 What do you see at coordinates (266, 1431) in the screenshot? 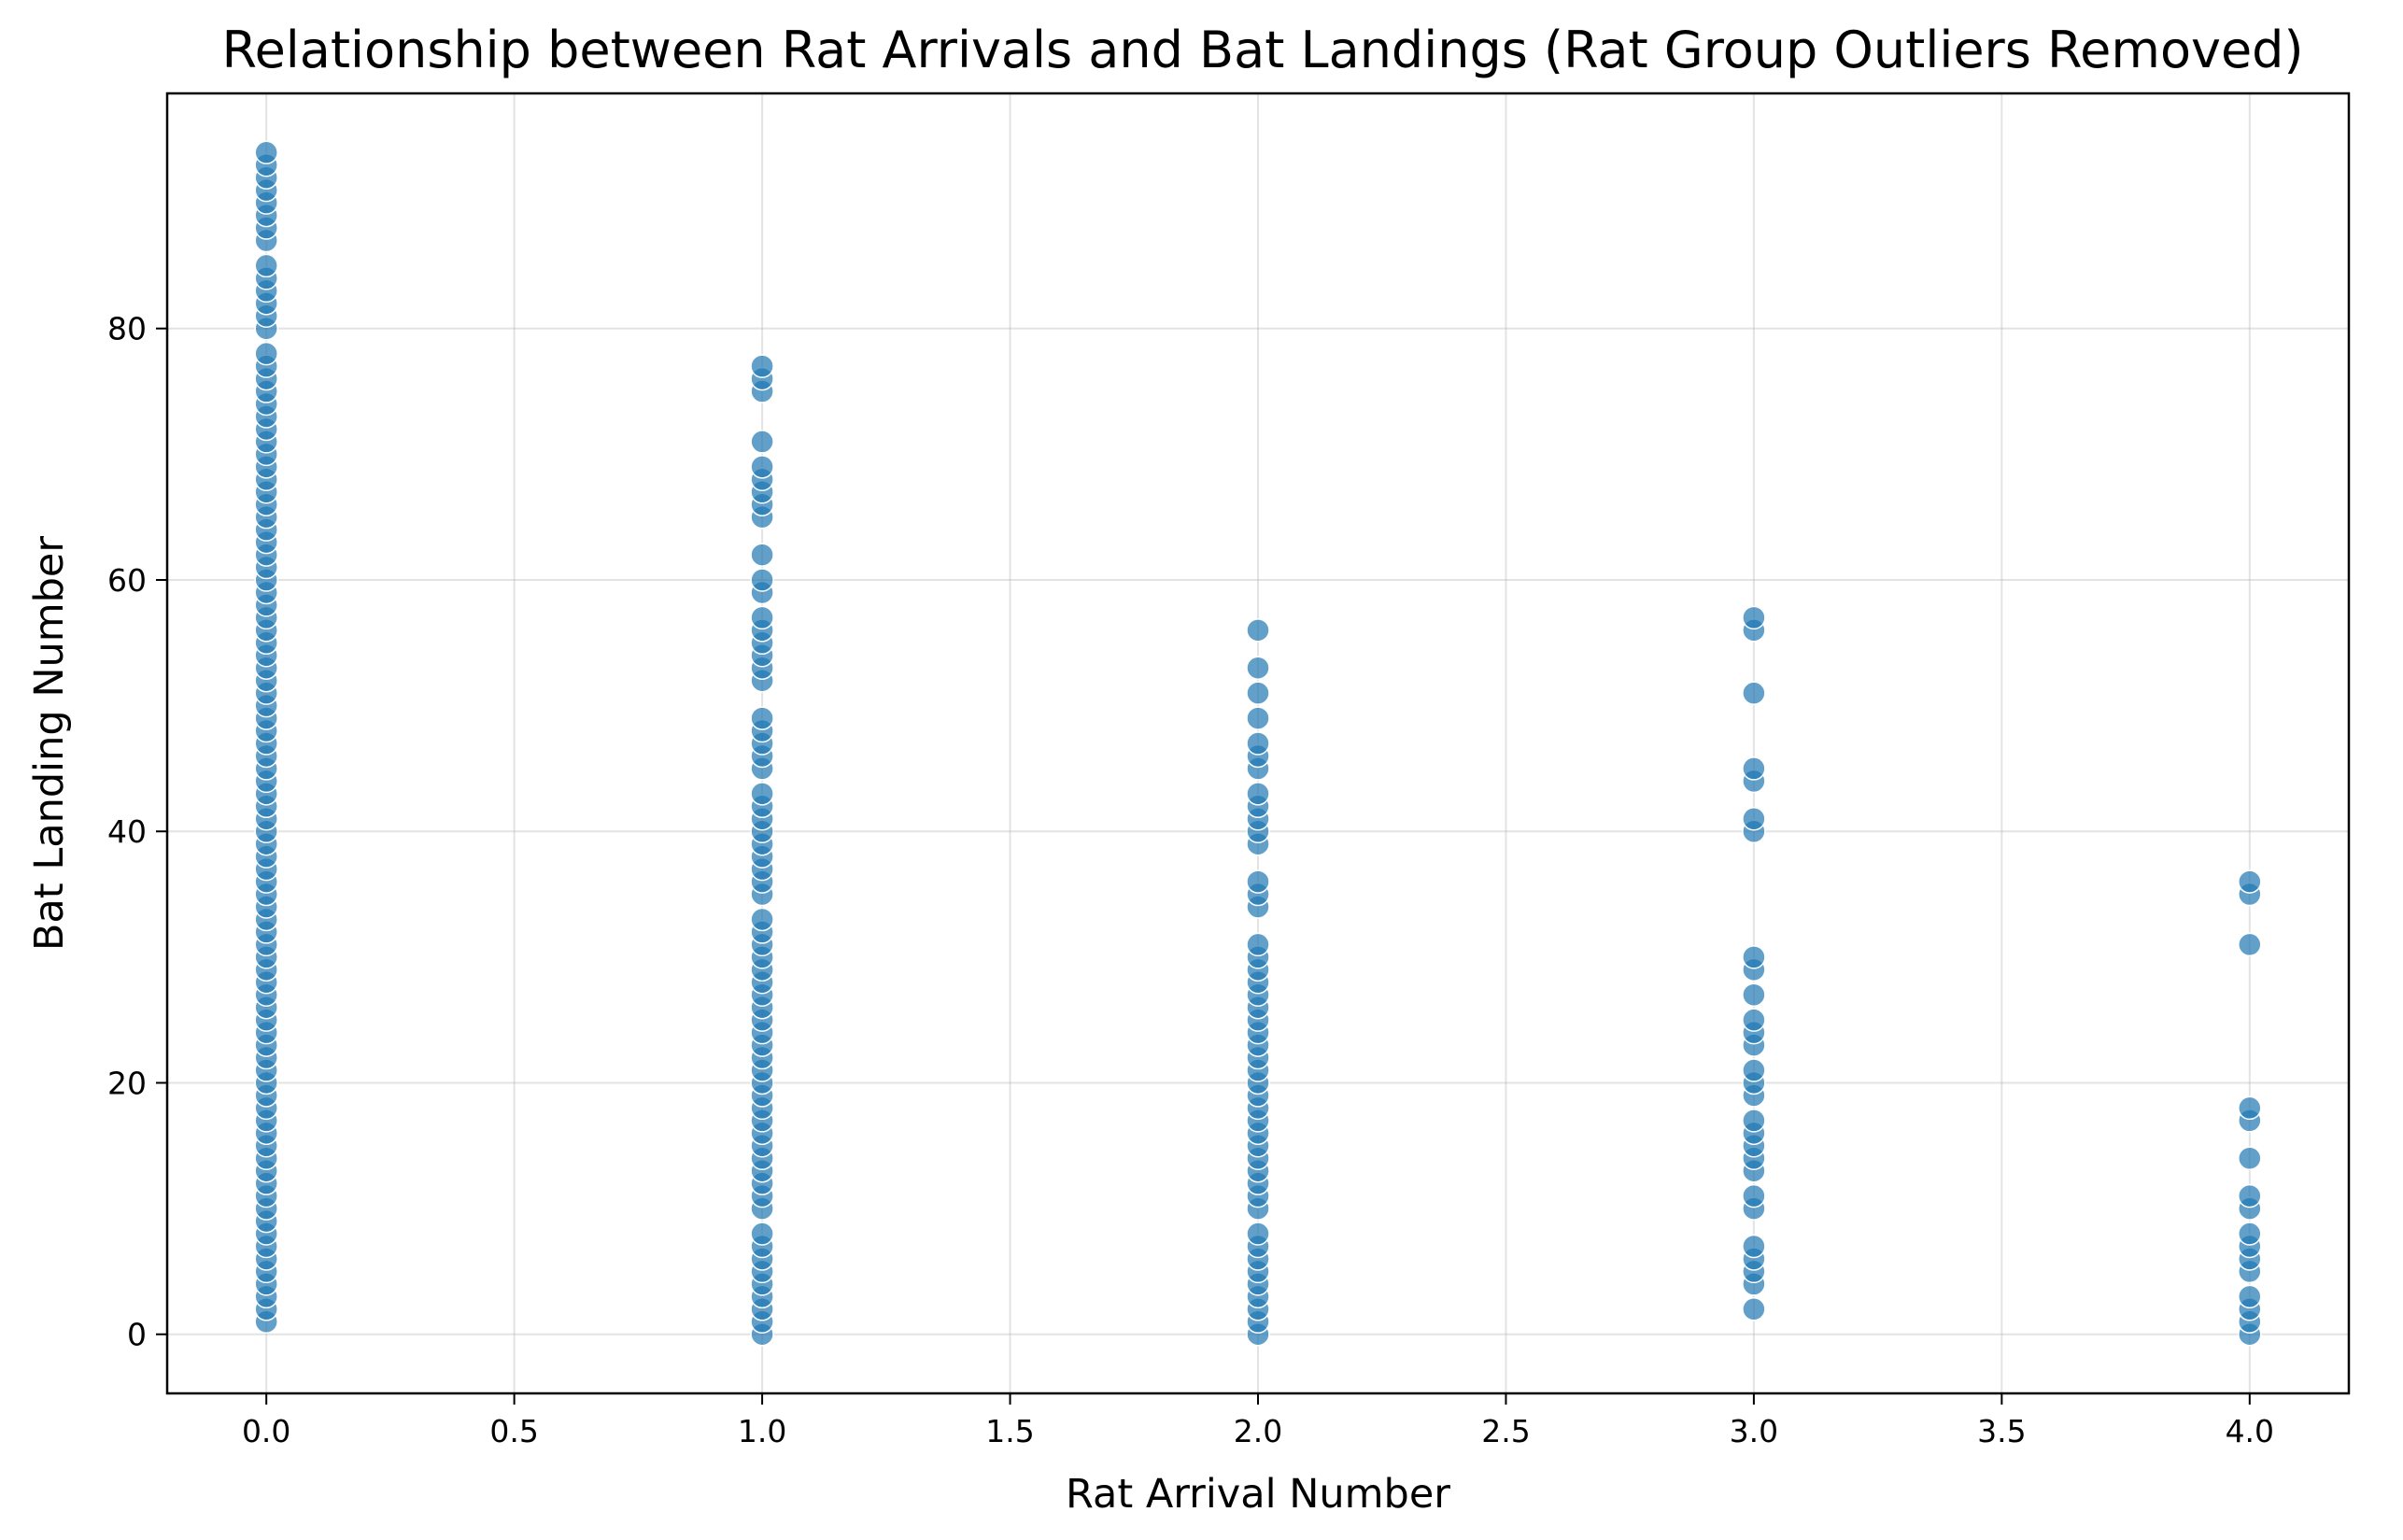
I see `x-tick-label: 0.0` at bounding box center [266, 1431].